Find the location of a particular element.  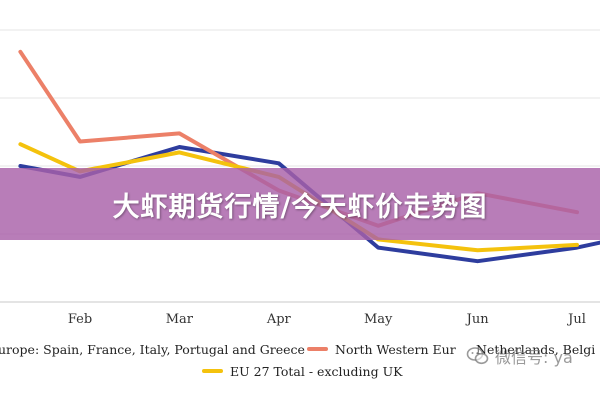

watermark: 微信号: ya is located at coordinates (519, 356).